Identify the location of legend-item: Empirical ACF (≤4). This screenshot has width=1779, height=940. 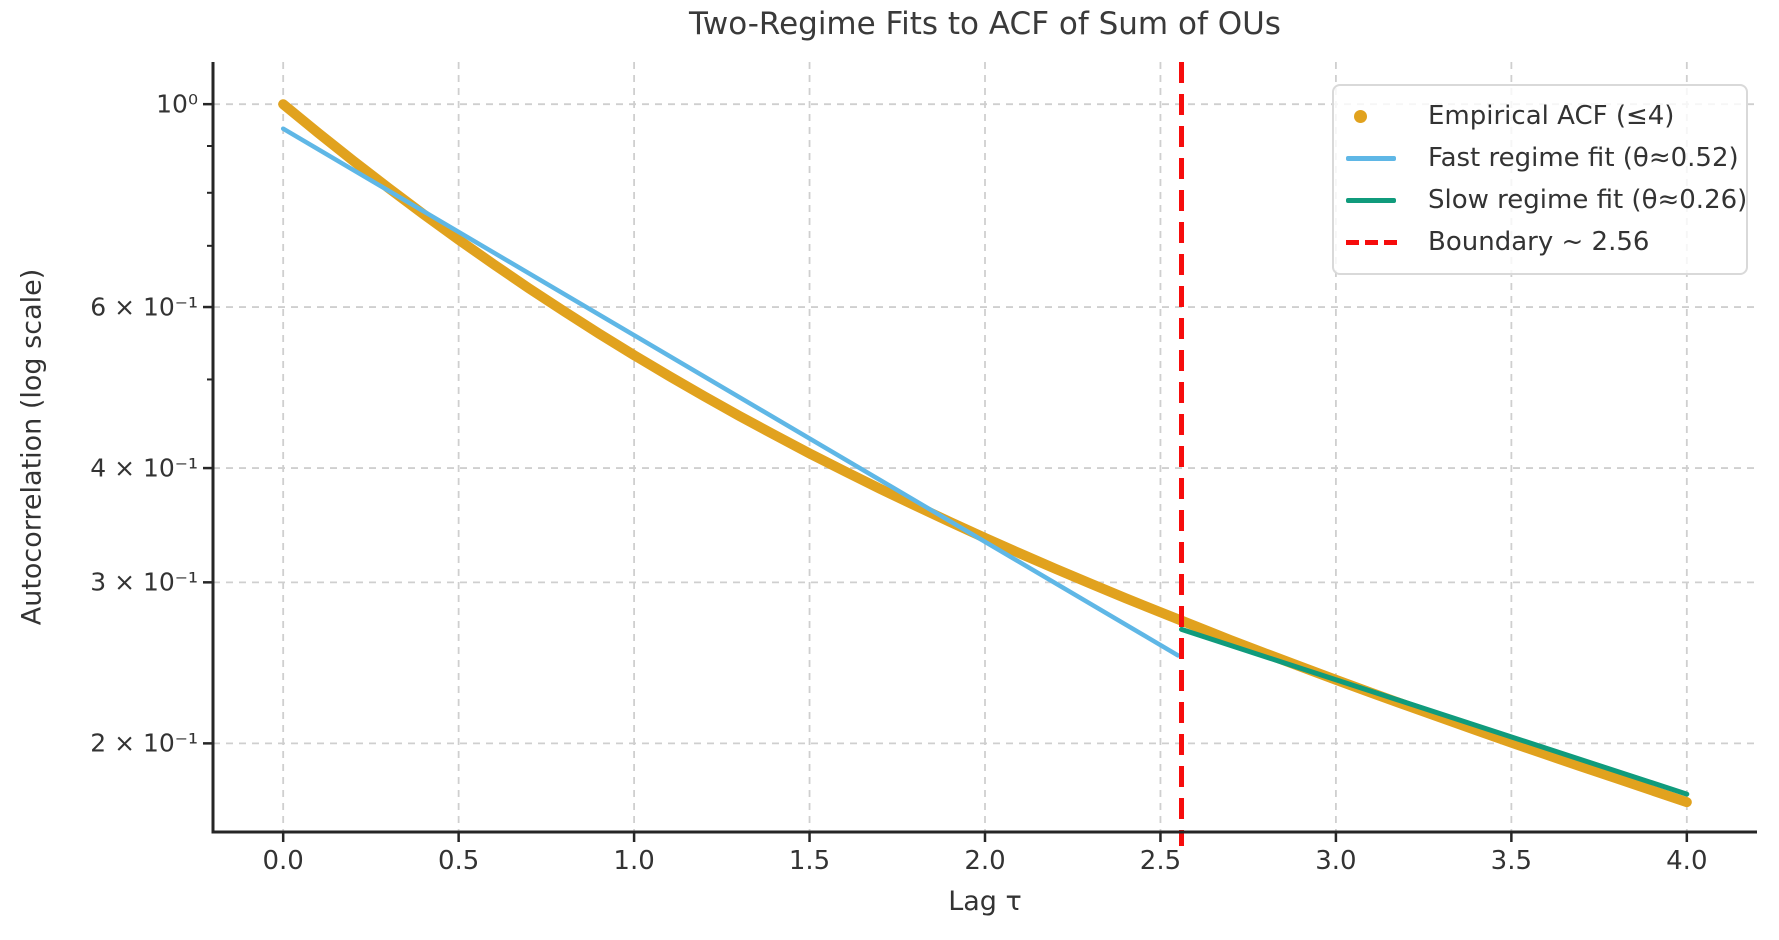
(1539, 116).